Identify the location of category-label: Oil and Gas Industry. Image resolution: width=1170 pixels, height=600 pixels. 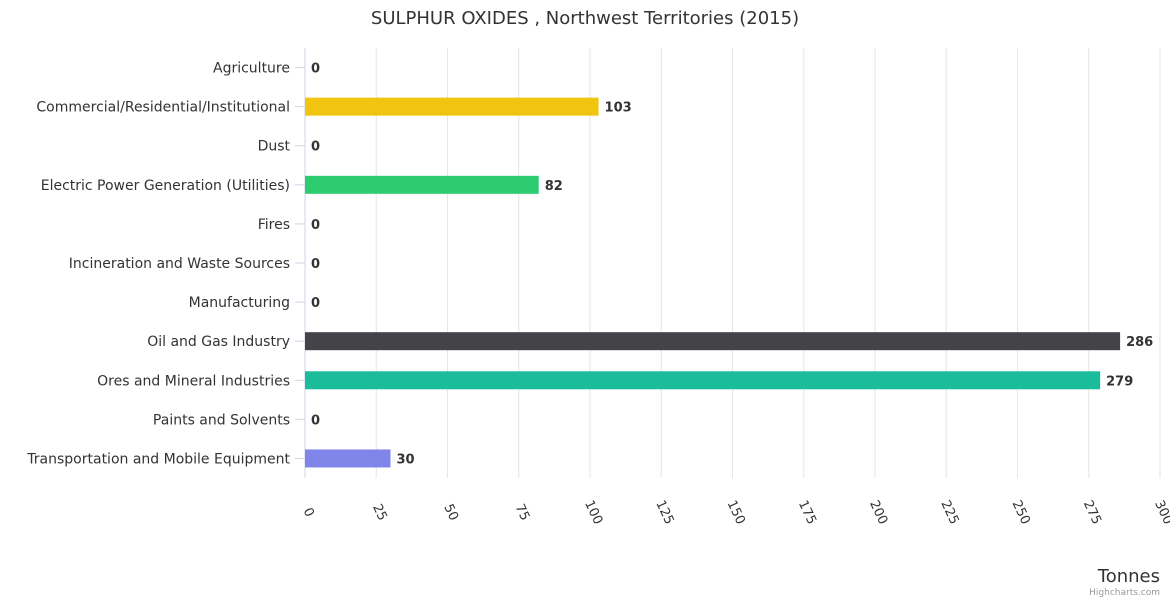
(218, 342).